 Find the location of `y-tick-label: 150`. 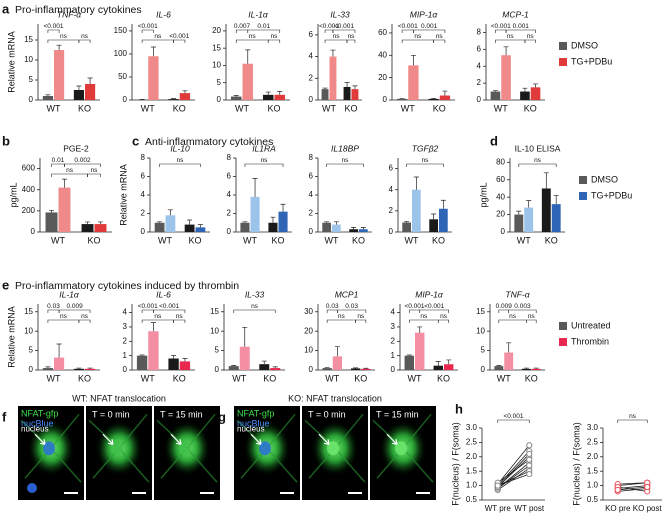

y-tick-label: 150 is located at coordinates (121, 30).